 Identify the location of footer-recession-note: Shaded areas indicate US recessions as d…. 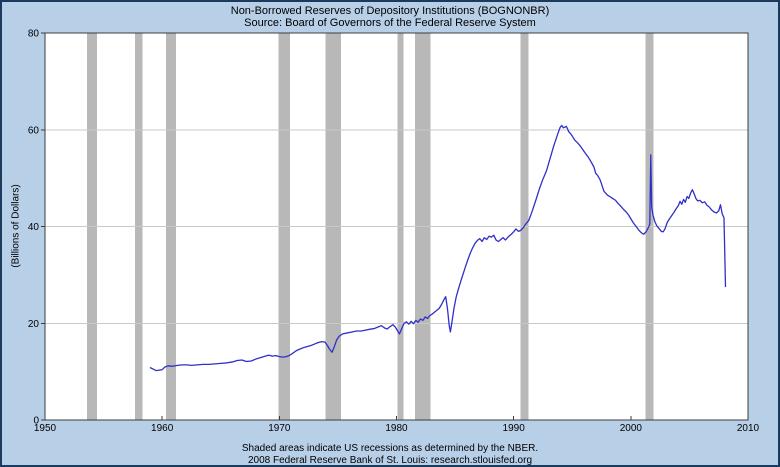
(390, 448).